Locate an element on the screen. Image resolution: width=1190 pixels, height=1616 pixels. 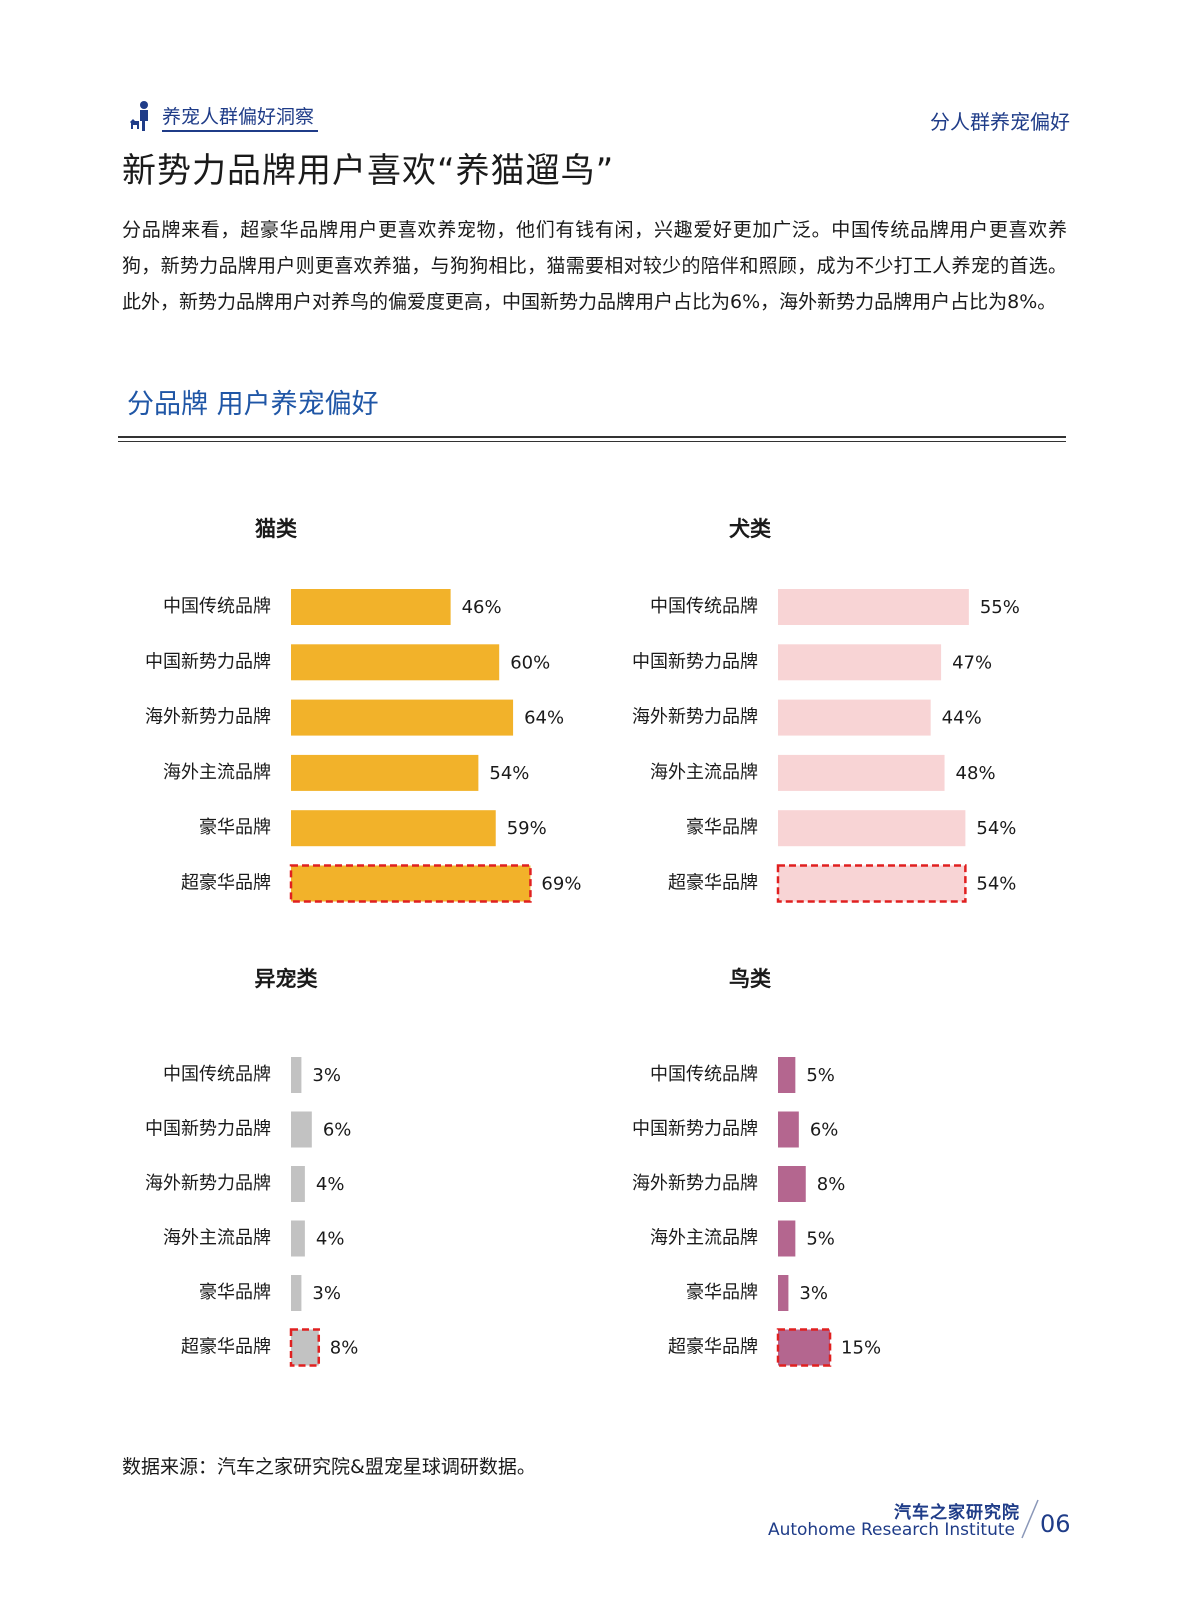
chart-heading: 分品牌 用户养宠偏好 is located at coordinates (253, 404).